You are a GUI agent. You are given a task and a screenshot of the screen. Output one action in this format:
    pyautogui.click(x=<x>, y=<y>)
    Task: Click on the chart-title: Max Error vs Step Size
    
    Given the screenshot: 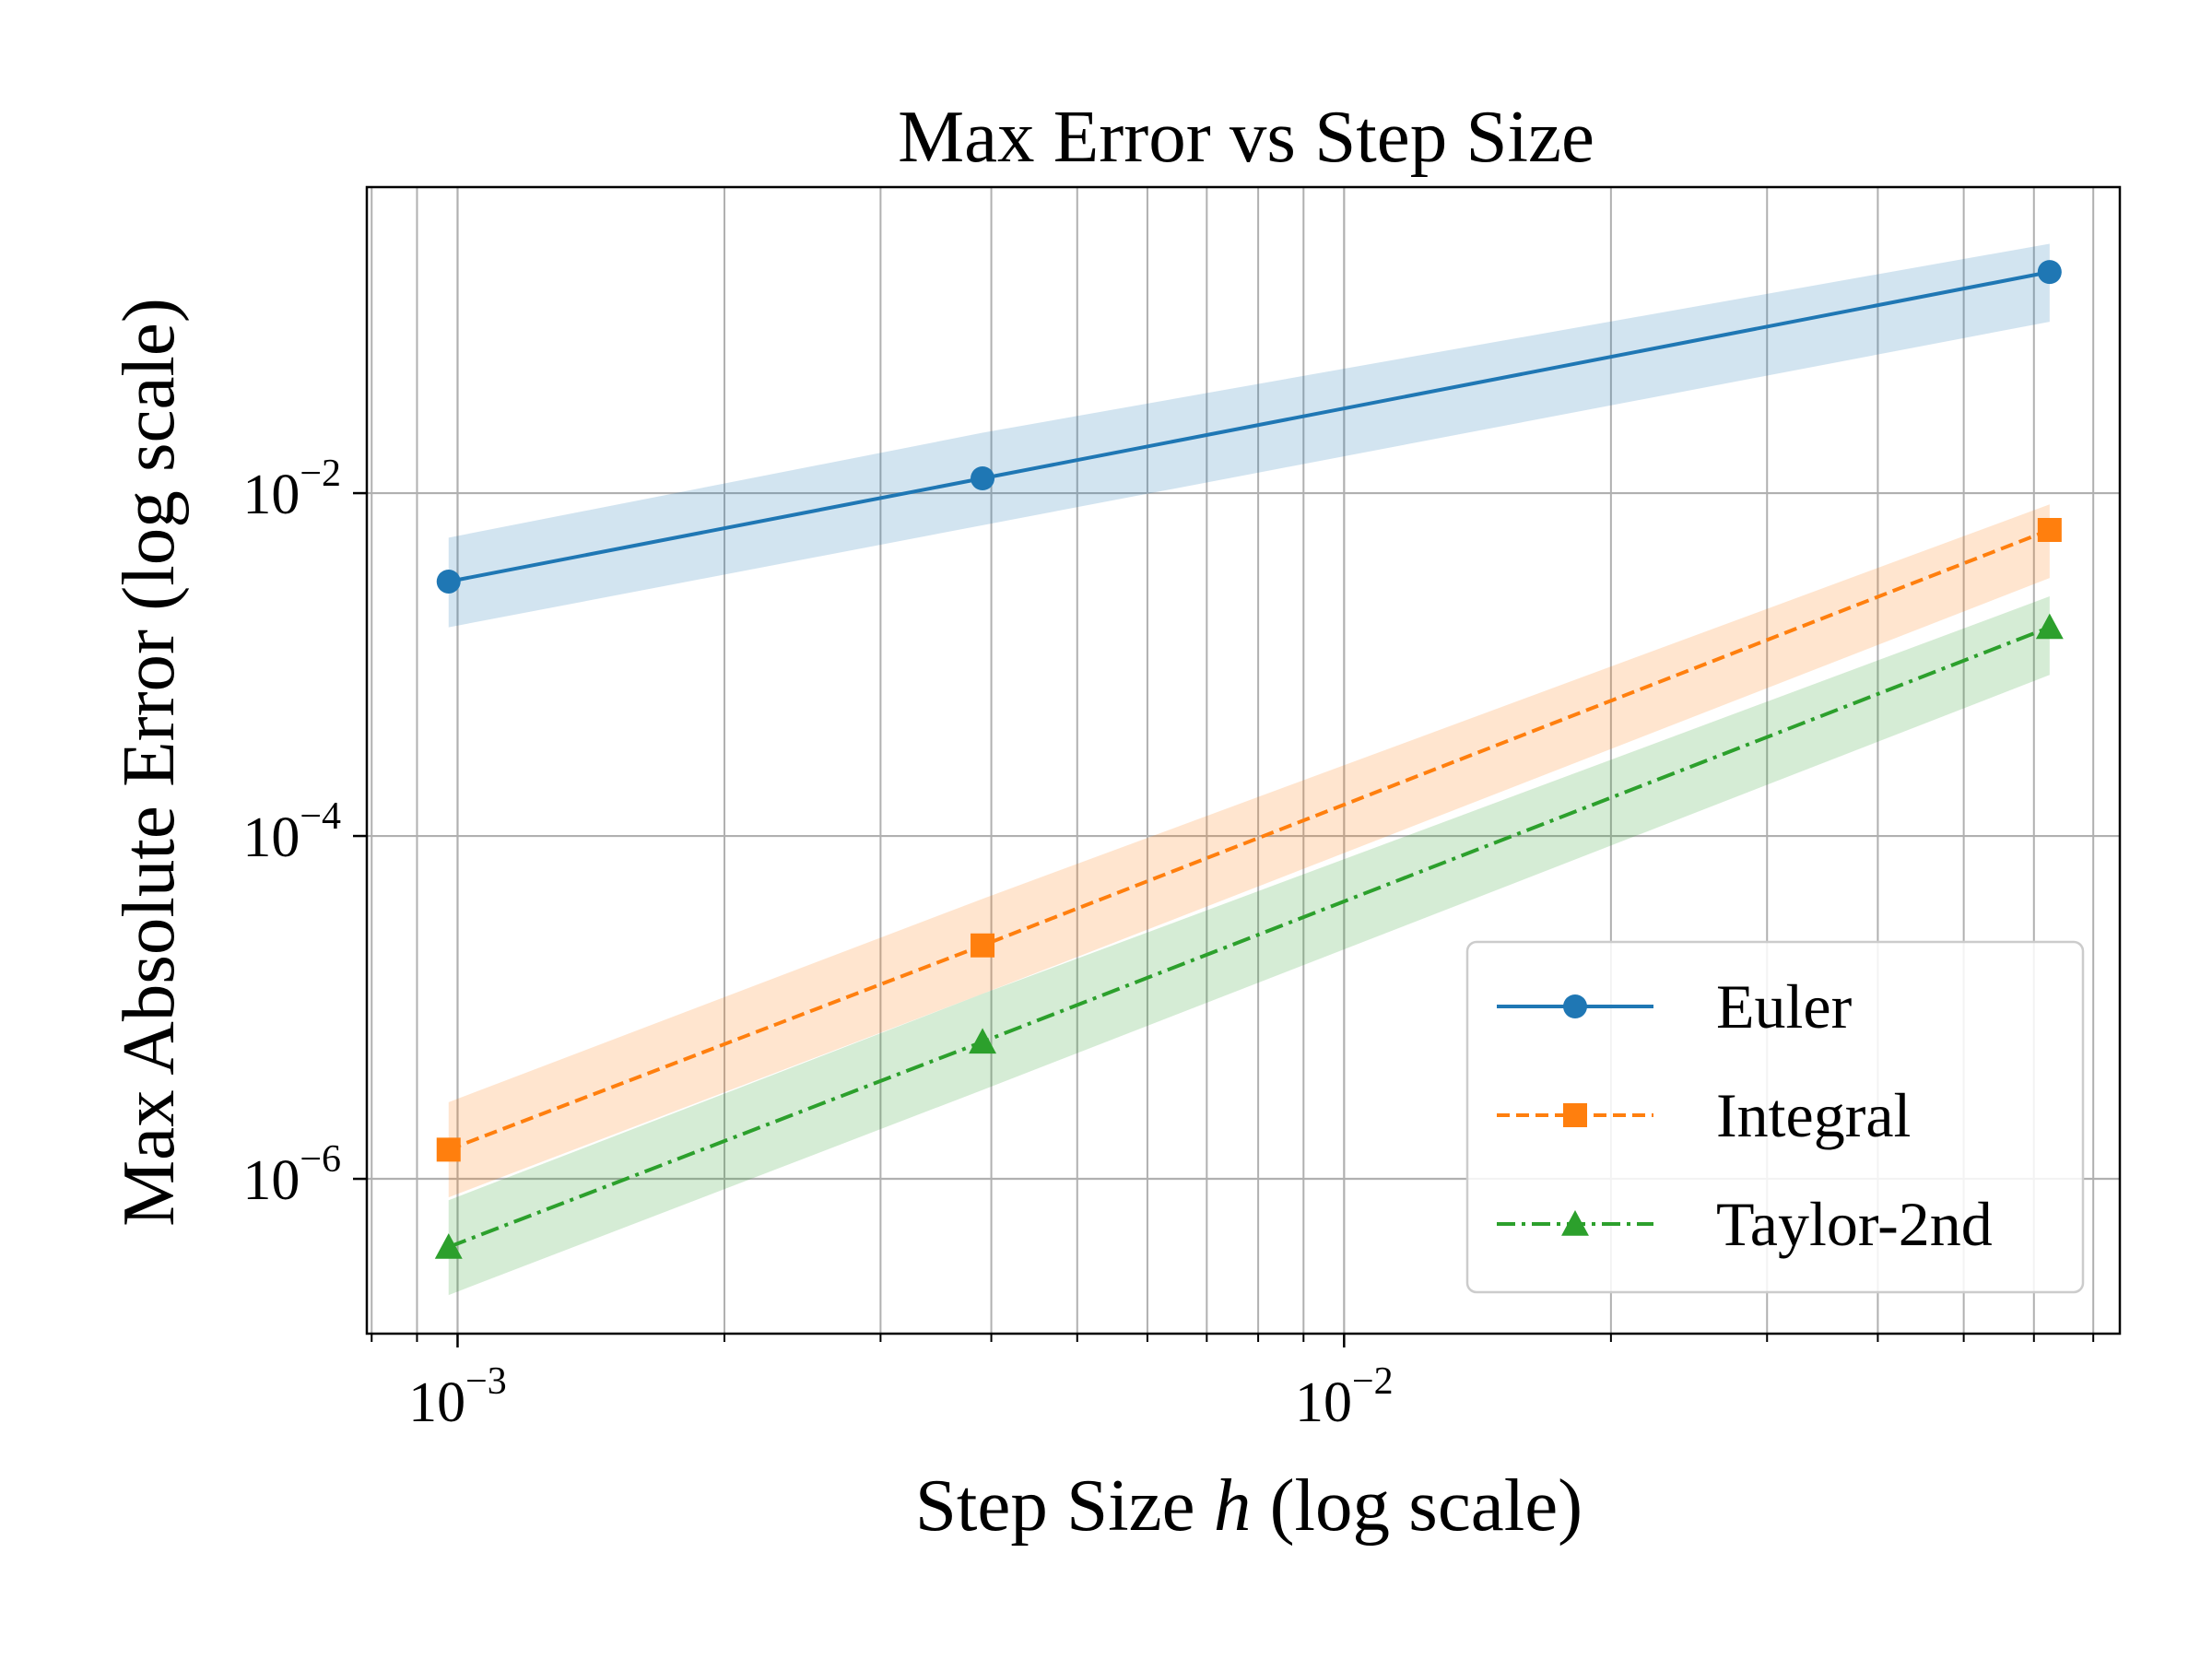 What is the action you would take?
    pyautogui.click(x=1246, y=136)
    